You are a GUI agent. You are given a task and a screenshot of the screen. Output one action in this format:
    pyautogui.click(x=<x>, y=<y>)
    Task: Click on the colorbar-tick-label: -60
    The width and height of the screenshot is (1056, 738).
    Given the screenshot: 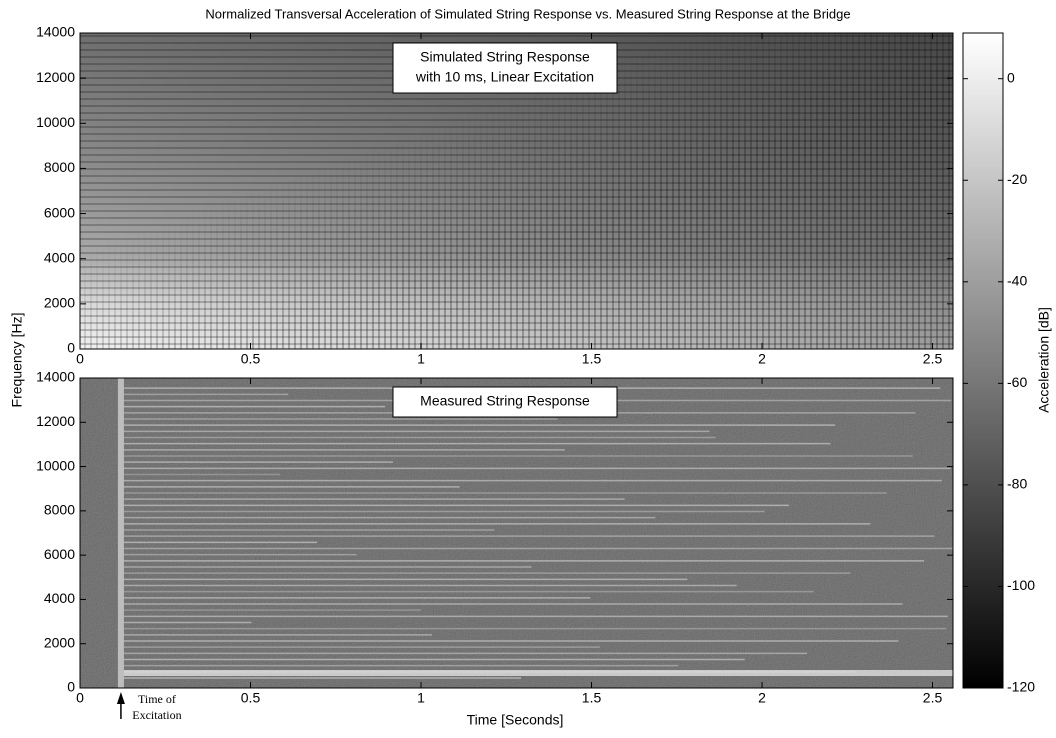 What is the action you would take?
    pyautogui.click(x=1017, y=382)
    